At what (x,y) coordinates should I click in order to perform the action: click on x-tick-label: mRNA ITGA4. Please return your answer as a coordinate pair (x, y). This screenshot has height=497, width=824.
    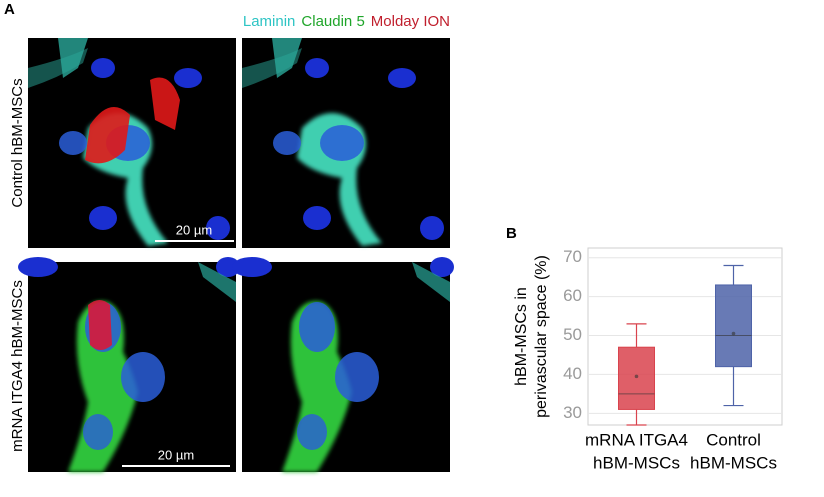
    Looking at the image, I should click on (636, 439).